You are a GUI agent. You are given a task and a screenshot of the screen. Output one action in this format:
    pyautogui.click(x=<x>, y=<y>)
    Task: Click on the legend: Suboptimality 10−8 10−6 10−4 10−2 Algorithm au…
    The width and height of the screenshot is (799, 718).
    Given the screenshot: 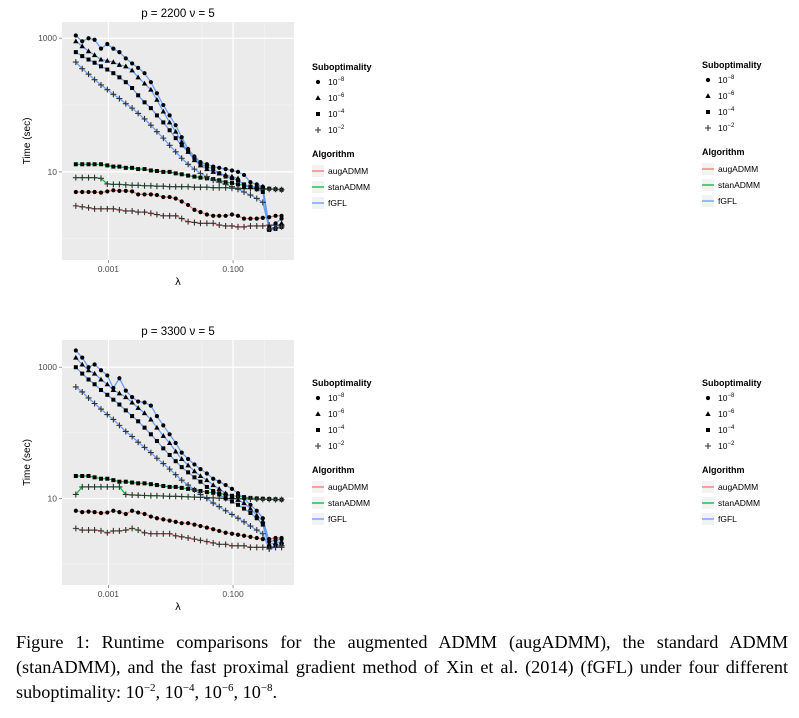 What is the action you would take?
    pyautogui.click(x=732, y=451)
    